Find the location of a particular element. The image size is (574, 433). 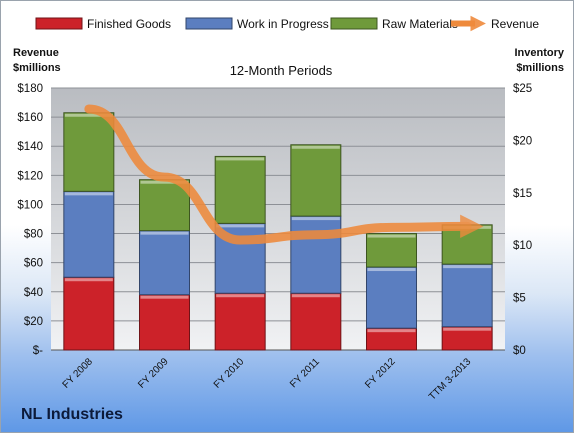

left-tick-label: $180 is located at coordinates (30, 89).